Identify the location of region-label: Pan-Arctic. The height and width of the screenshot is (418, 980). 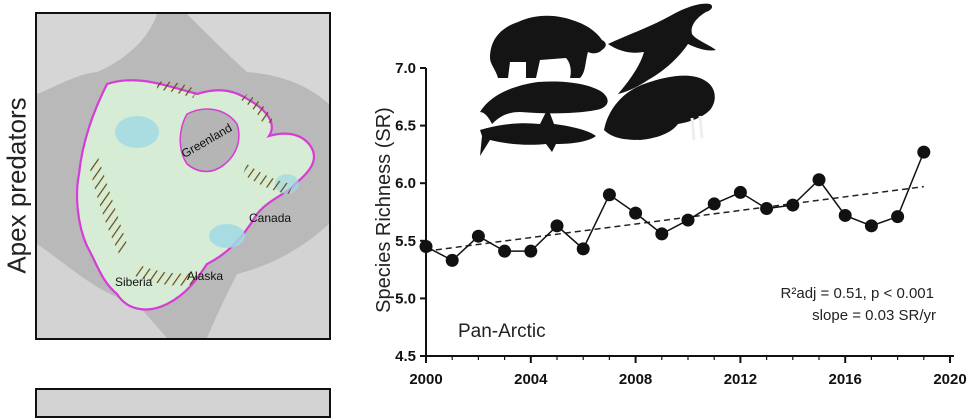
(502, 331).